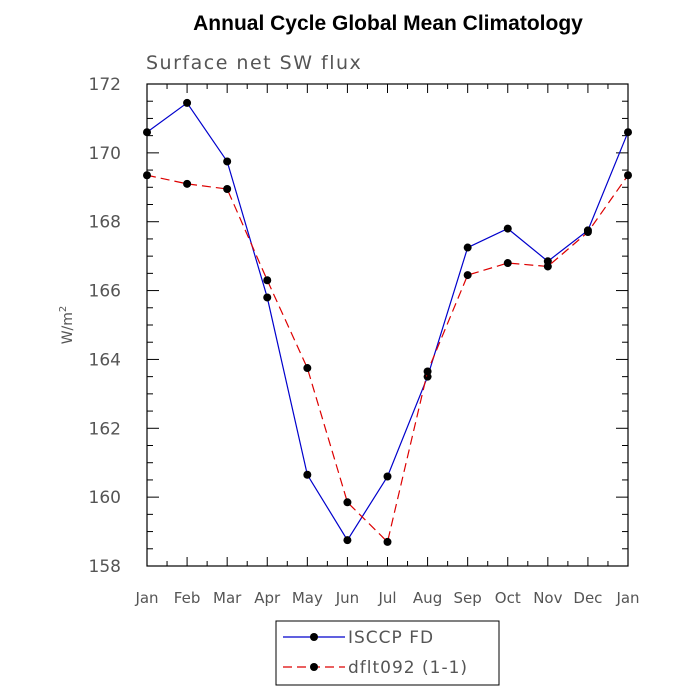  Describe the element at coordinates (254, 63) in the screenshot. I see `chart-subtitle: Surface net SW flux` at that location.